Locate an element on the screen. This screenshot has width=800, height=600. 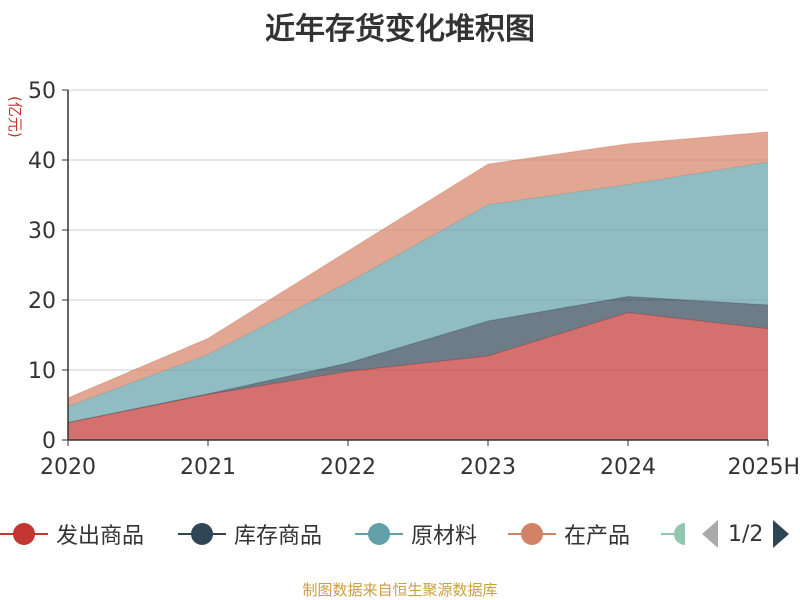
legend-label: 原材料 is located at coordinates (444, 536).